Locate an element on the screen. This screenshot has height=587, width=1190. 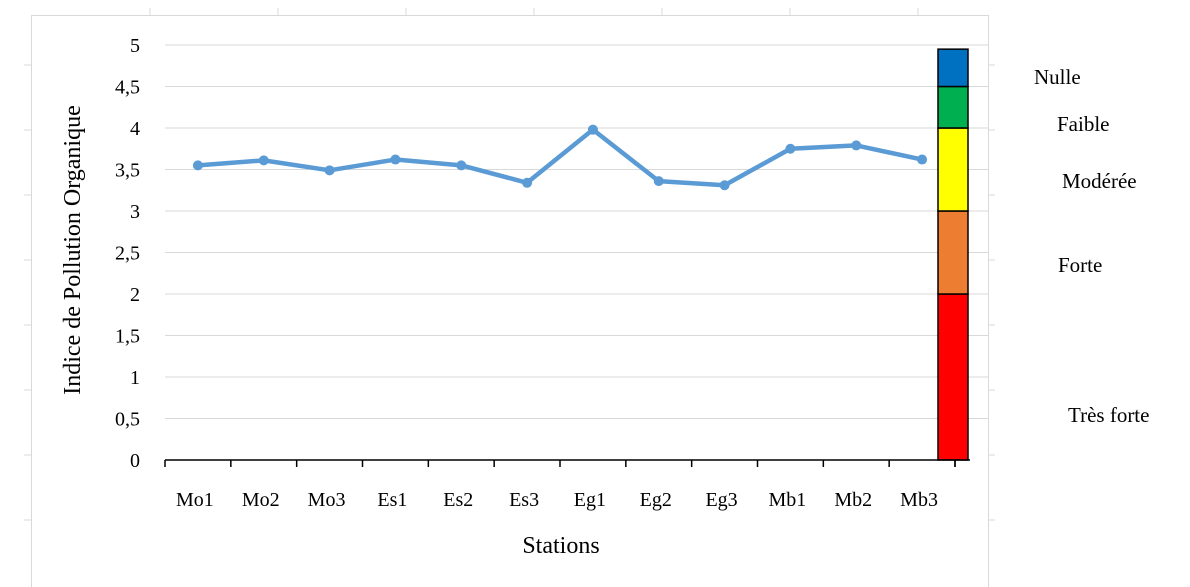
y-tick-label: 0,5 is located at coordinates (127, 420).